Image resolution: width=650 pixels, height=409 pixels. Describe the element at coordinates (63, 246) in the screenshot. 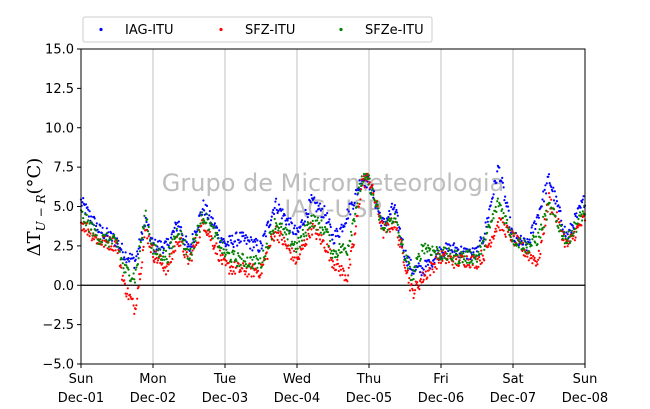

I see `y-tick-label: 2.5` at that location.